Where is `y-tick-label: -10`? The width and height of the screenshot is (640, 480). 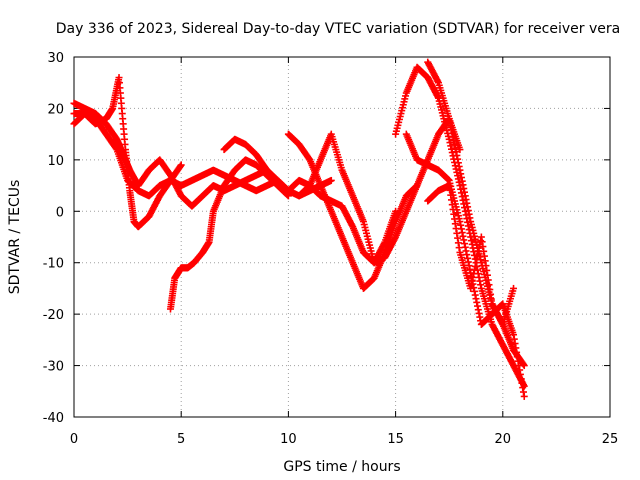 y-tick-label: -10 is located at coordinates (53, 264).